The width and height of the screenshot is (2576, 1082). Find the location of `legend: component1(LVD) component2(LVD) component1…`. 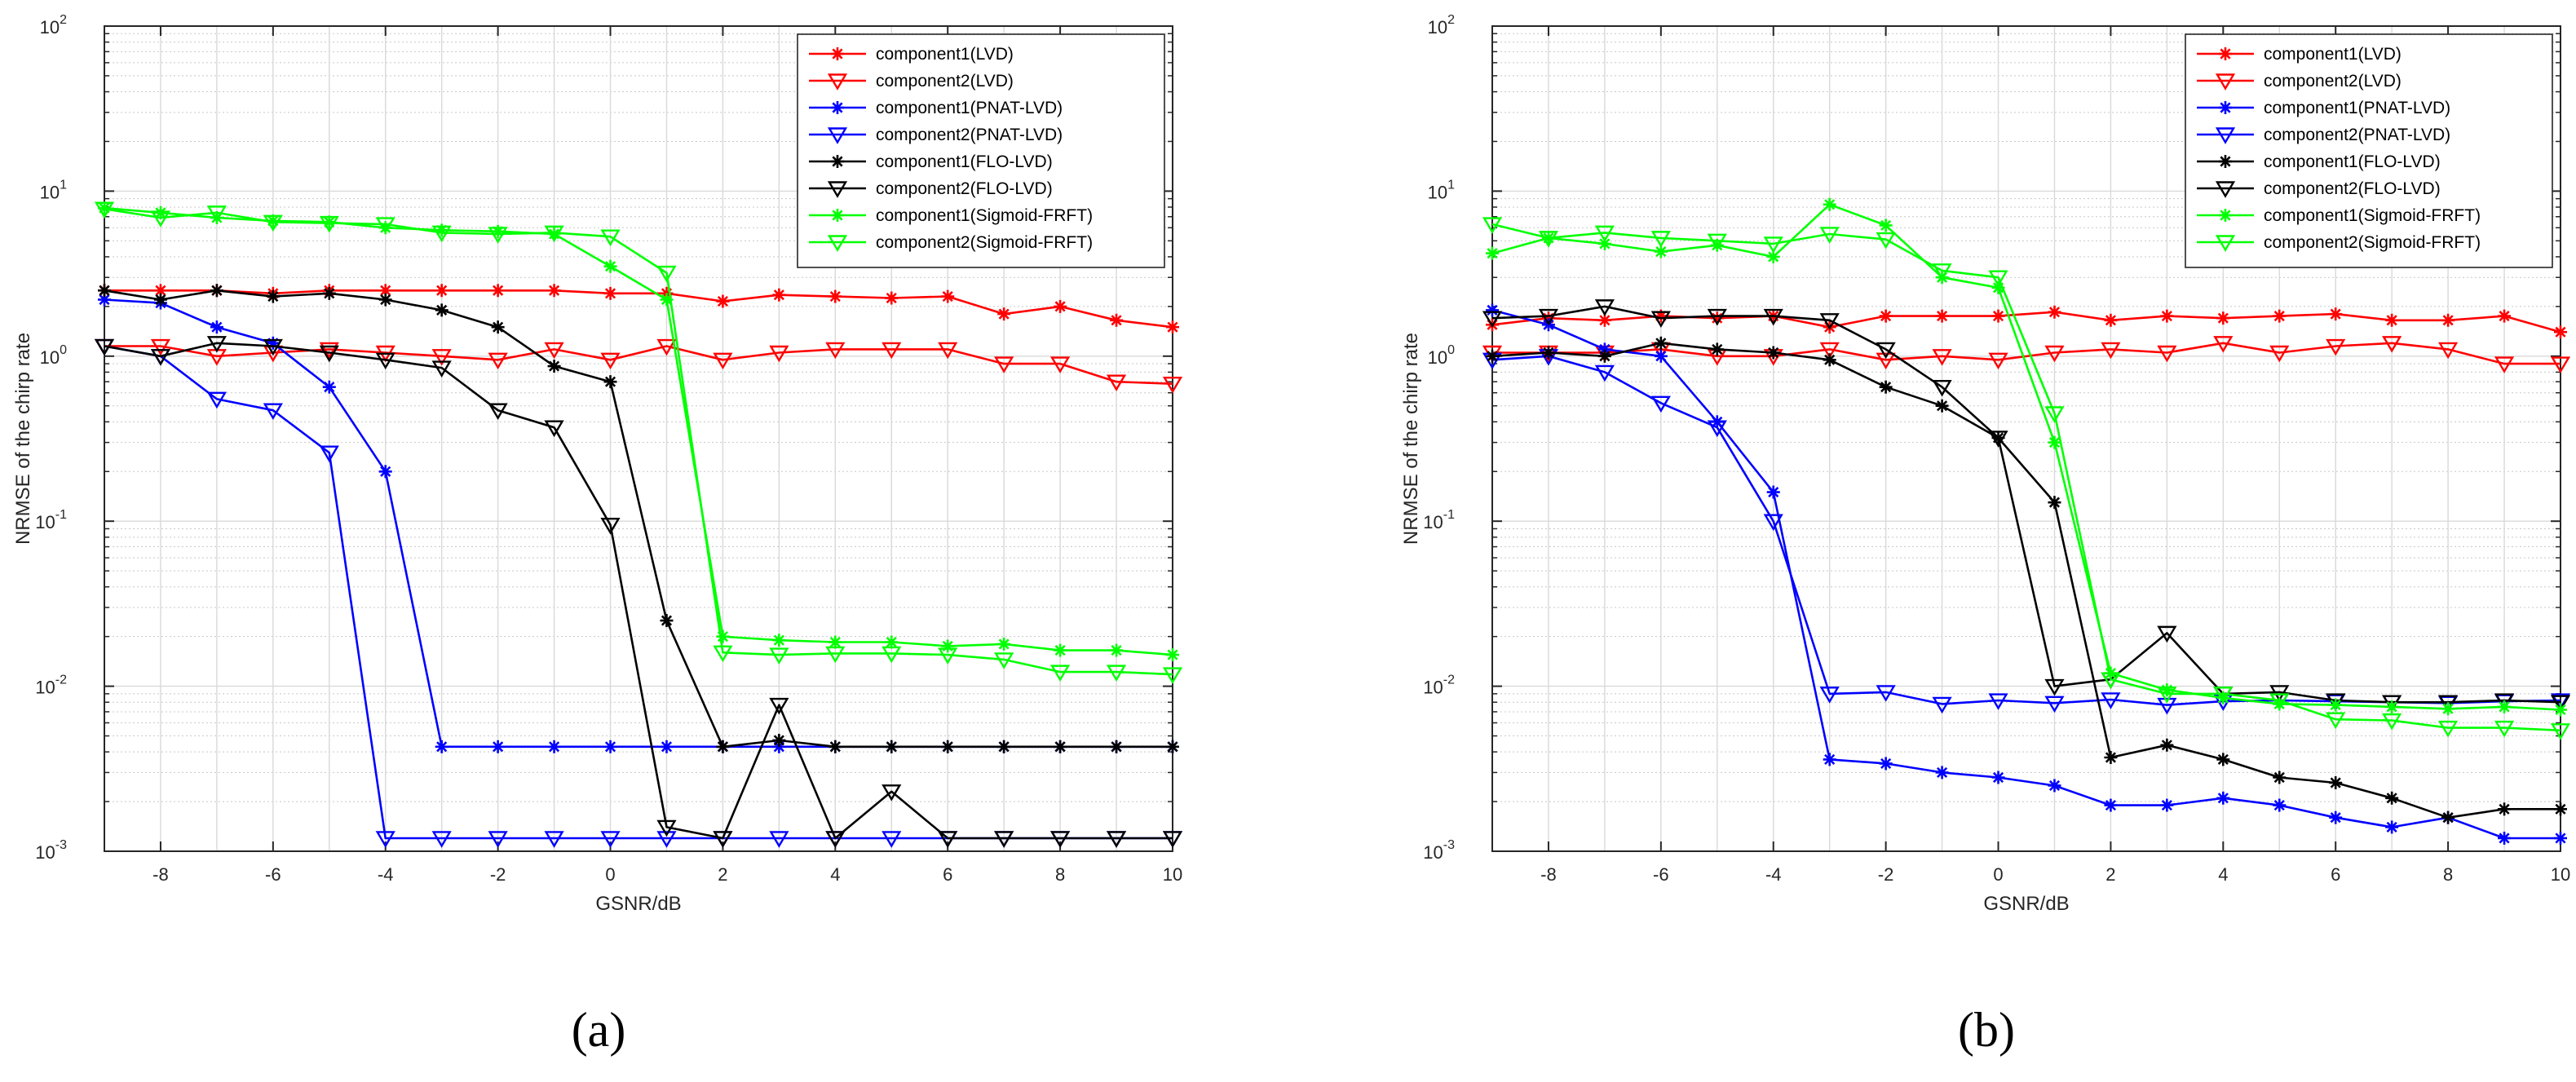

legend: component1(LVD) component2(LVD) component1… is located at coordinates (2369, 151).